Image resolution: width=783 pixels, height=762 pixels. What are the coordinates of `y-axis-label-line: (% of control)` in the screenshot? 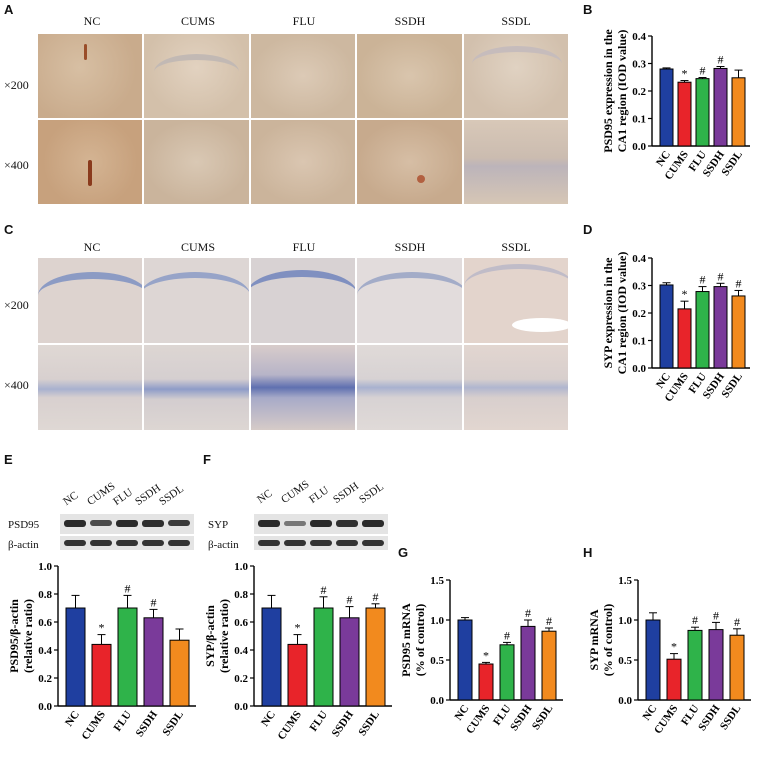 It's located at (608, 640).